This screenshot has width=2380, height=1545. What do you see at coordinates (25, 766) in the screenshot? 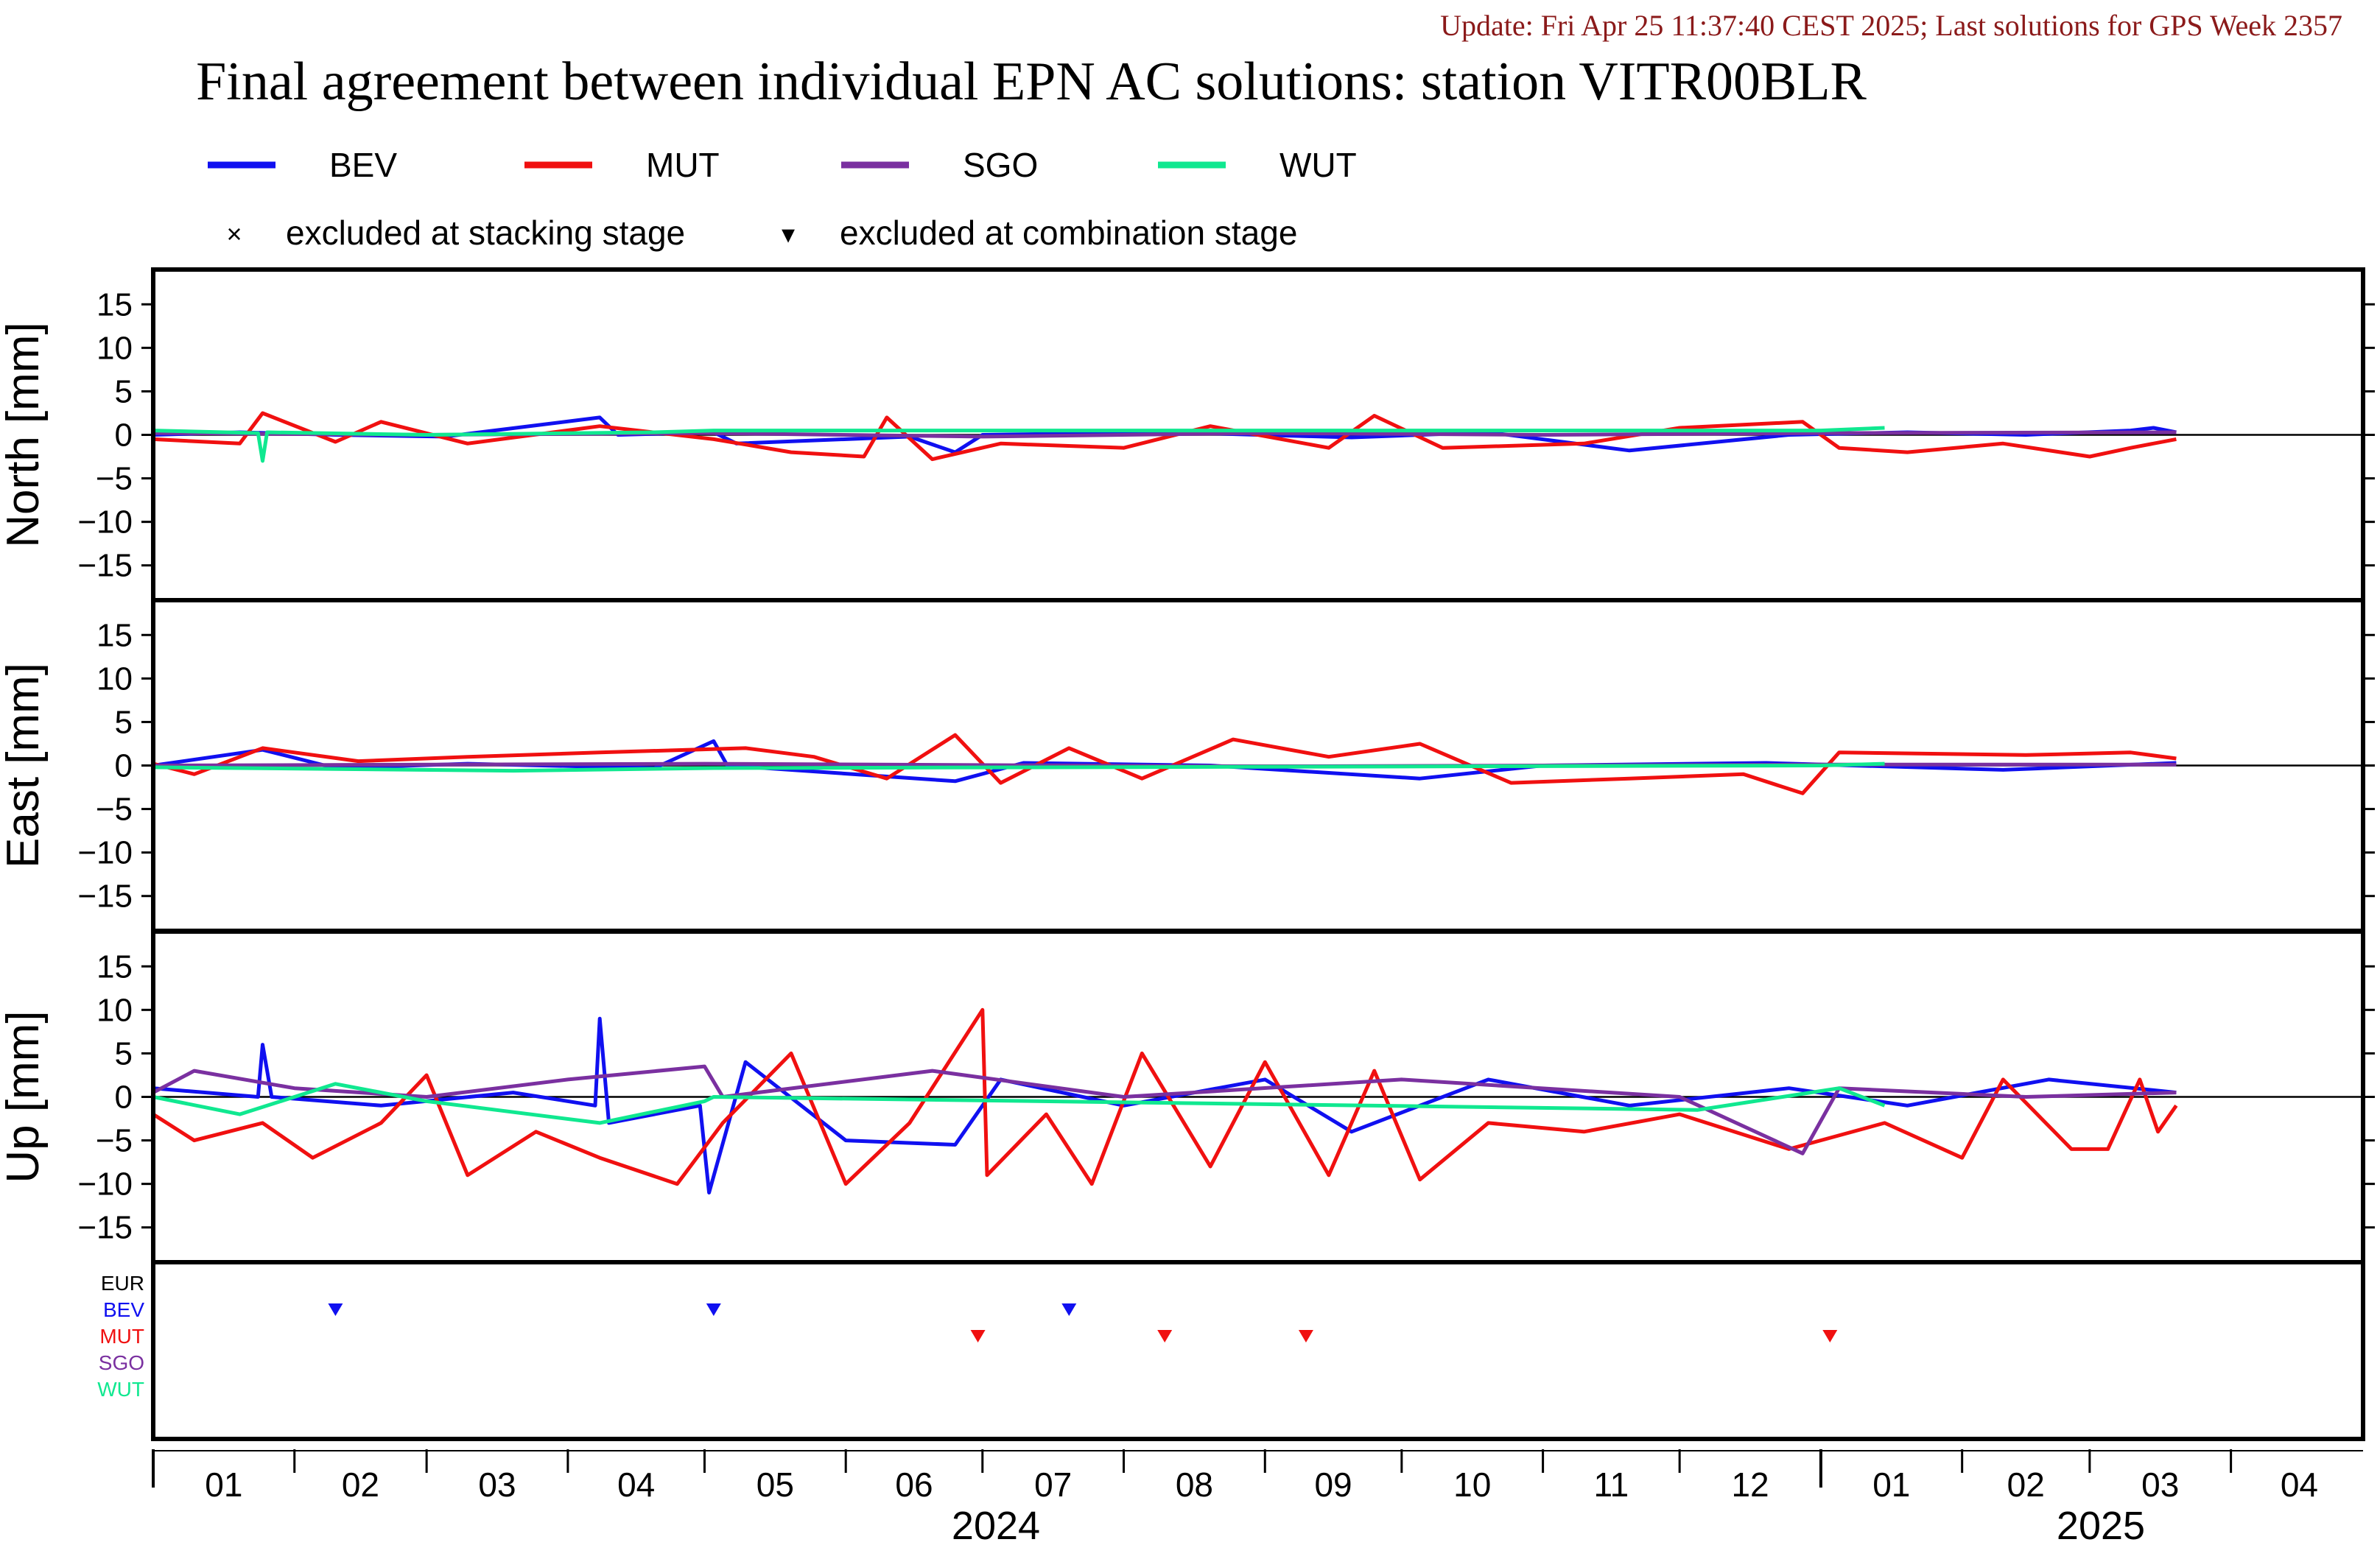
I see `y-axis-label: East [mm]` at bounding box center [25, 766].